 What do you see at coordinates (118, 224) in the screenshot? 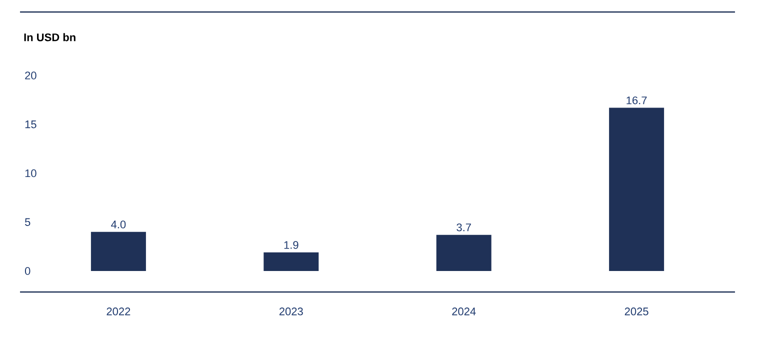
I see `data-label: 4.0` at bounding box center [118, 224].